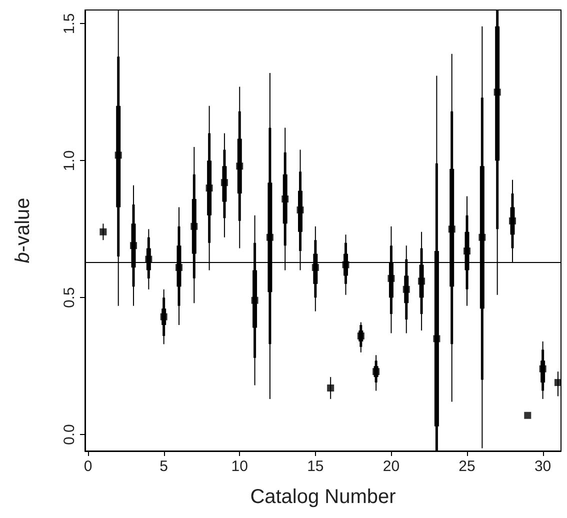  What do you see at coordinates (69, 434) in the screenshot?
I see `y-tick-label: 0.0` at bounding box center [69, 434].